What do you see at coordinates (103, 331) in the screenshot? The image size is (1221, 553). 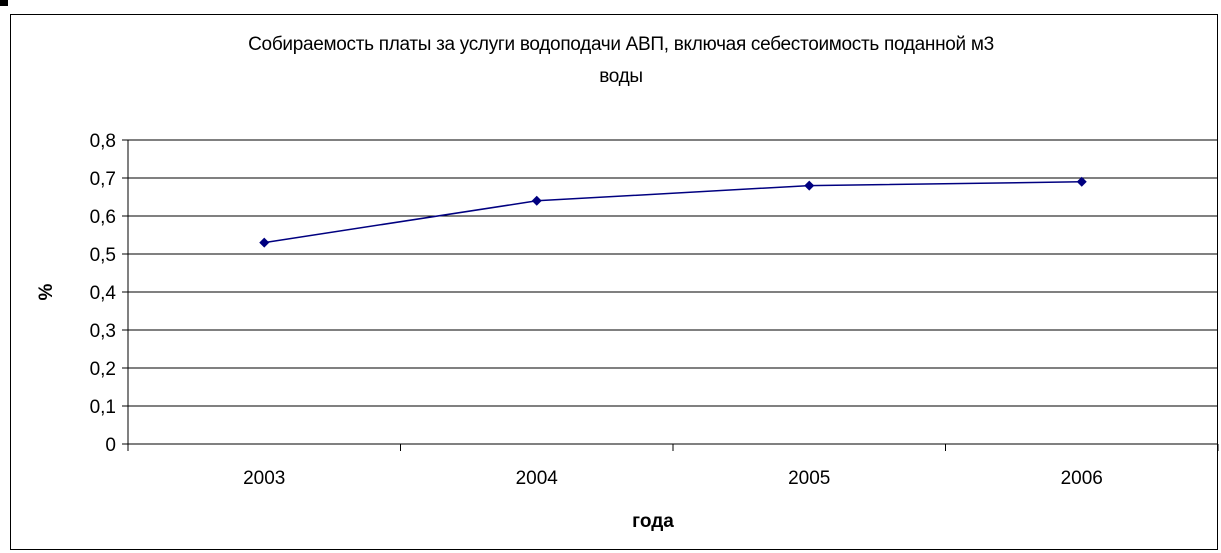 I see `y-tick-label: 0,3` at bounding box center [103, 331].